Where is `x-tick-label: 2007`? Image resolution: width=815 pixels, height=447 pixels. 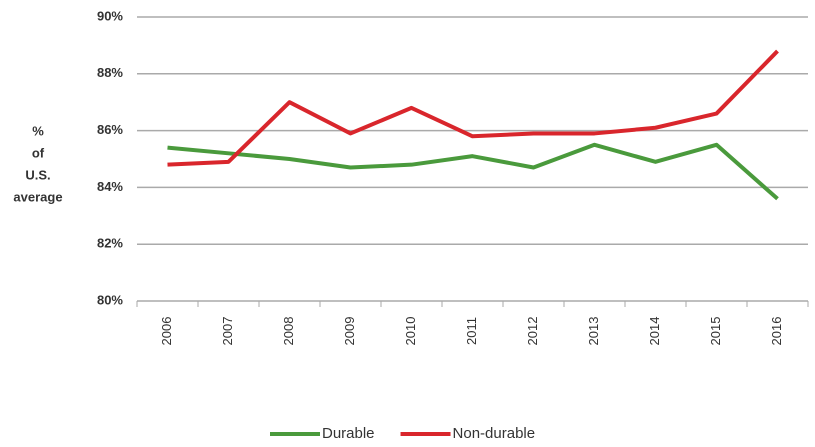
x-tick-label: 2007 is located at coordinates (227, 331).